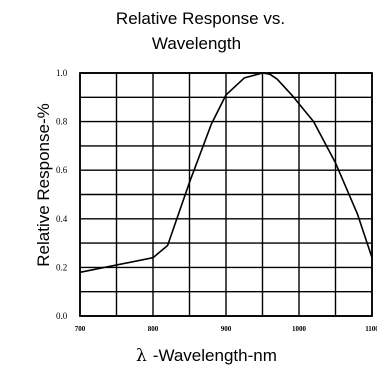  What do you see at coordinates (80, 329) in the screenshot?
I see `x-tick-label: 700` at bounding box center [80, 329].